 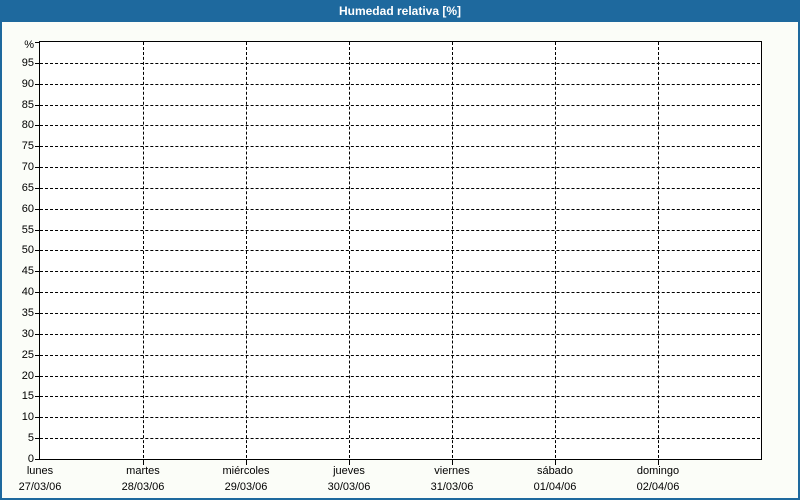 I want to click on y-tick-label: 60, so click(x=27, y=209).